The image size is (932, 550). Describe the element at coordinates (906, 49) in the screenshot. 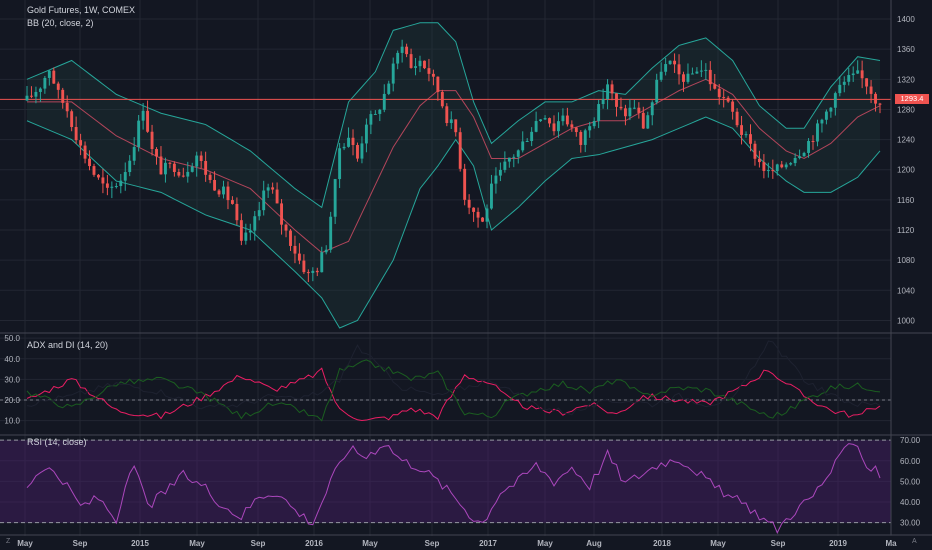

I see `y-tick-label: 1360` at that location.